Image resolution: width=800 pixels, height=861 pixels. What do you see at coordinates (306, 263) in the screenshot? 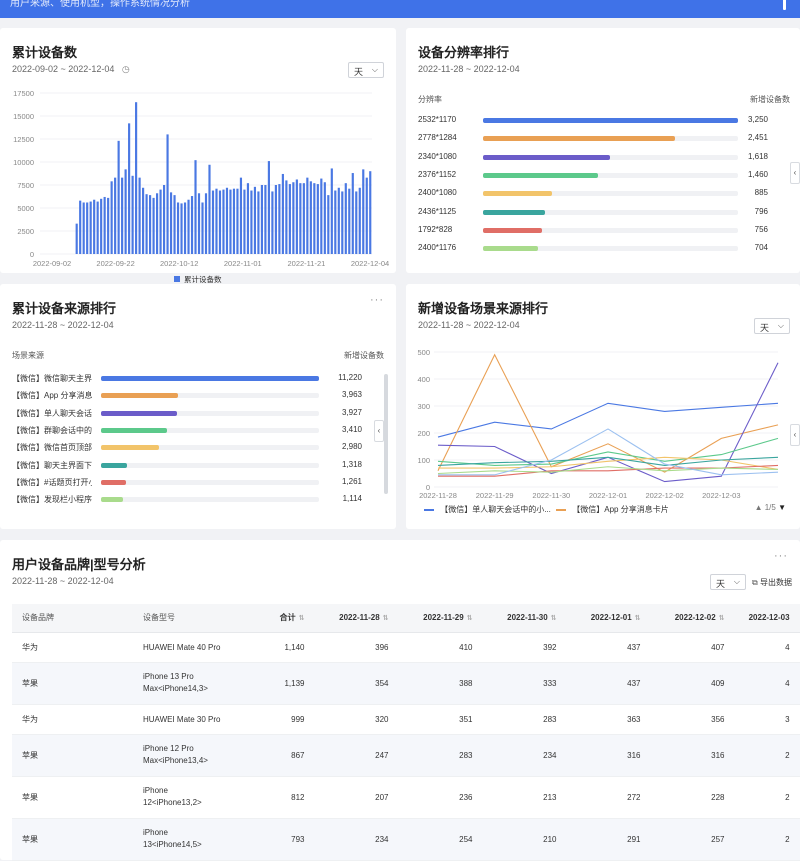
I see `x-tick-label: 2022-11-21` at bounding box center [306, 263].